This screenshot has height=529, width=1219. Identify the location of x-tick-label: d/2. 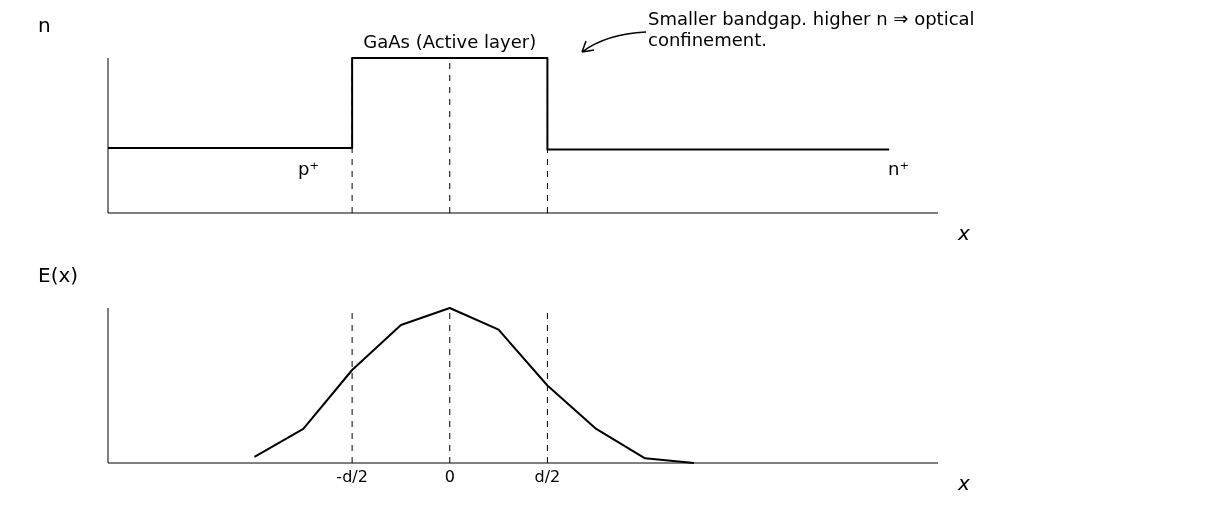
(547, 477).